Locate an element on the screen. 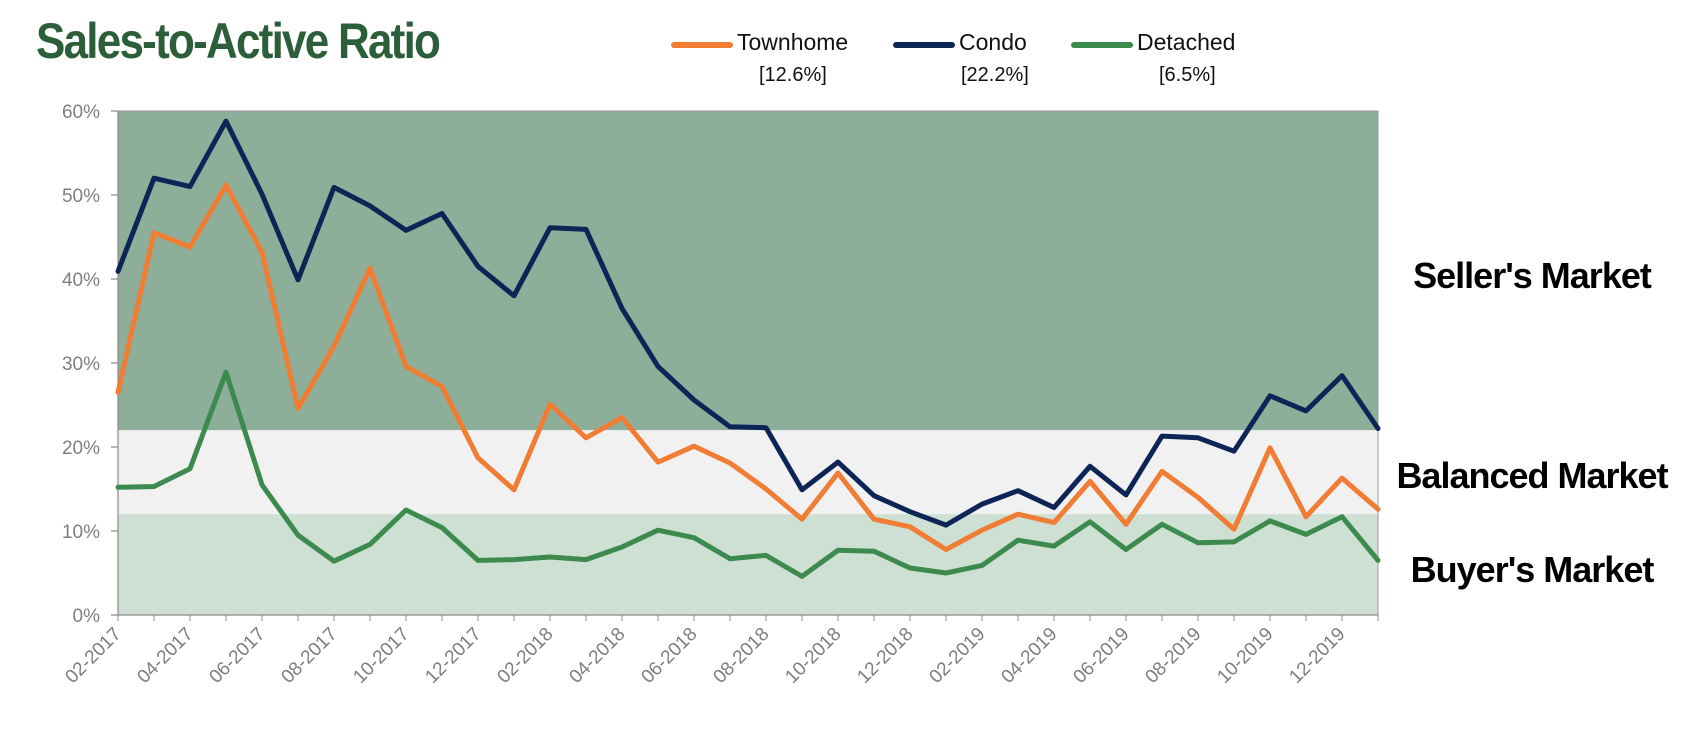  y-tick-label: 40% is located at coordinates (81, 280).